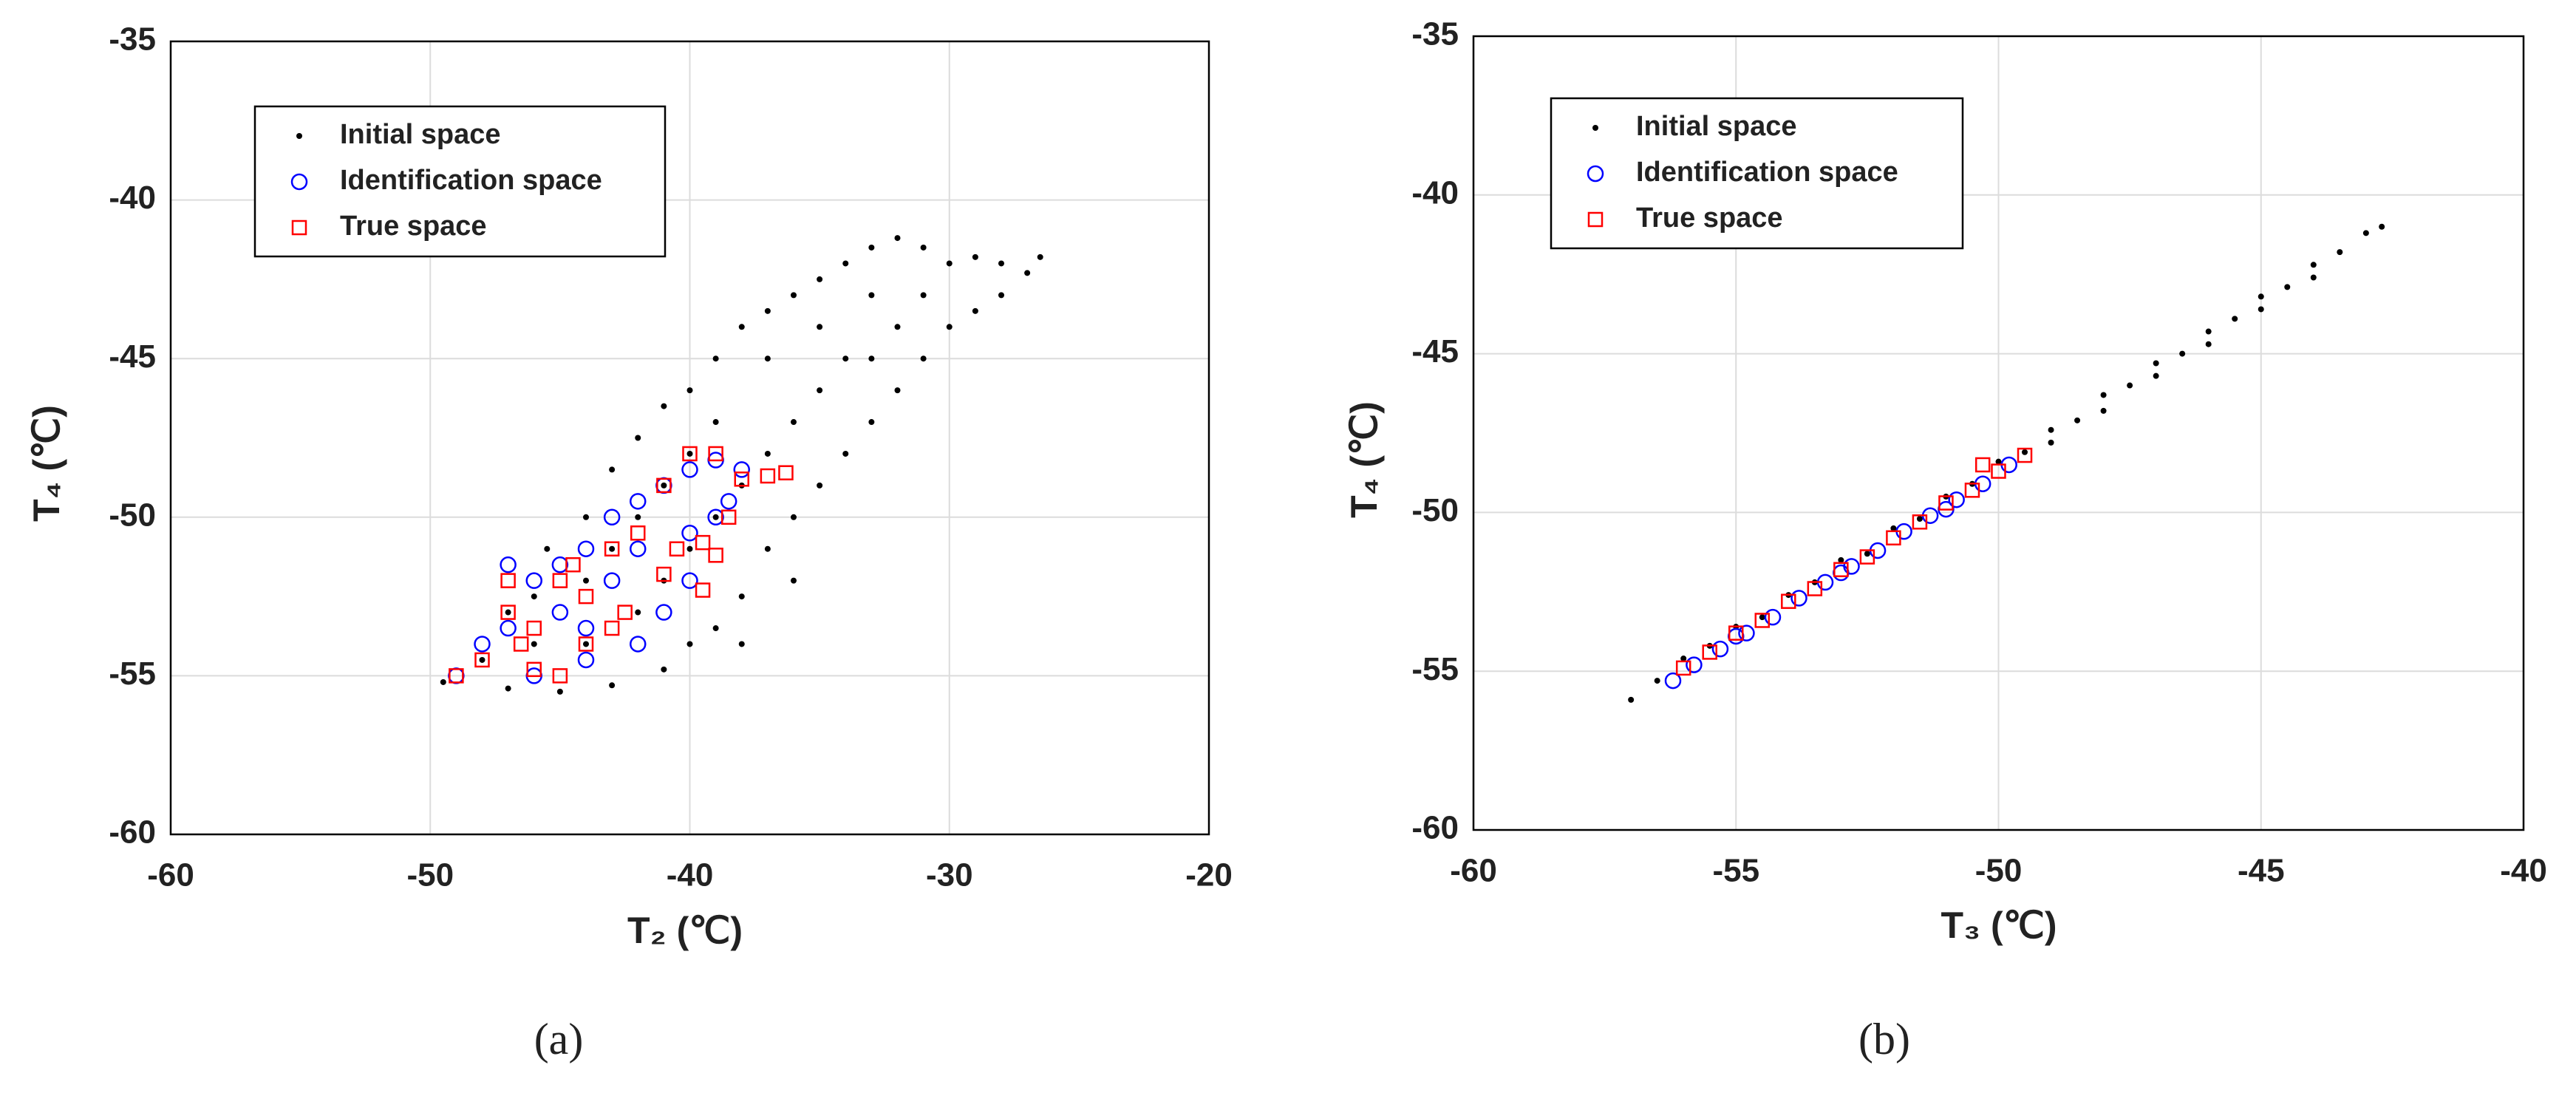 This screenshot has width=2576, height=1096. I want to click on legend-label: Initial space, so click(420, 134).